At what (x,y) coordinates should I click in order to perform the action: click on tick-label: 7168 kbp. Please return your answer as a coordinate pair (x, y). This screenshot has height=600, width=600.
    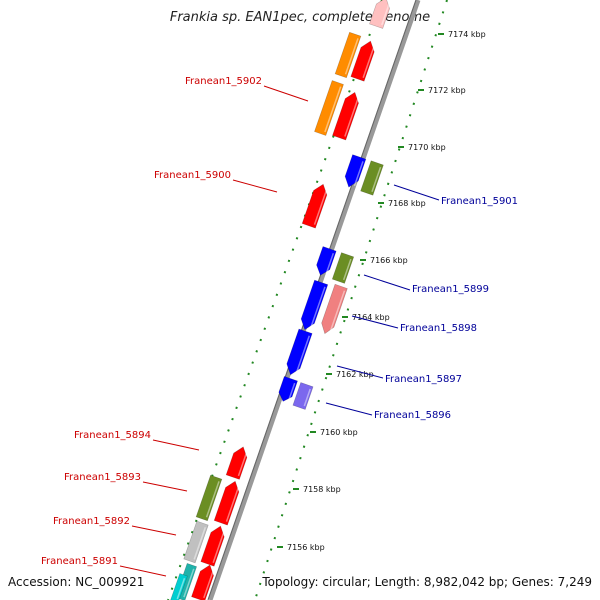
    Looking at the image, I should click on (407, 203).